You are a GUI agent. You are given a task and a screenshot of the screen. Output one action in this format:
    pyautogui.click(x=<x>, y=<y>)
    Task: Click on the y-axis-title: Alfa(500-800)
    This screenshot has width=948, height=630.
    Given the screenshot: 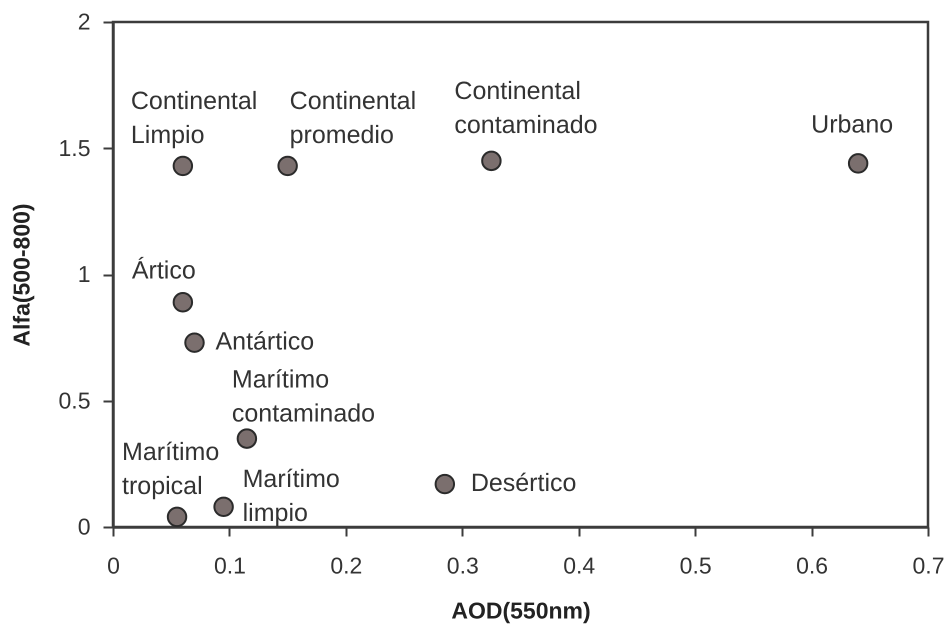 What is the action you would take?
    pyautogui.click(x=21, y=275)
    